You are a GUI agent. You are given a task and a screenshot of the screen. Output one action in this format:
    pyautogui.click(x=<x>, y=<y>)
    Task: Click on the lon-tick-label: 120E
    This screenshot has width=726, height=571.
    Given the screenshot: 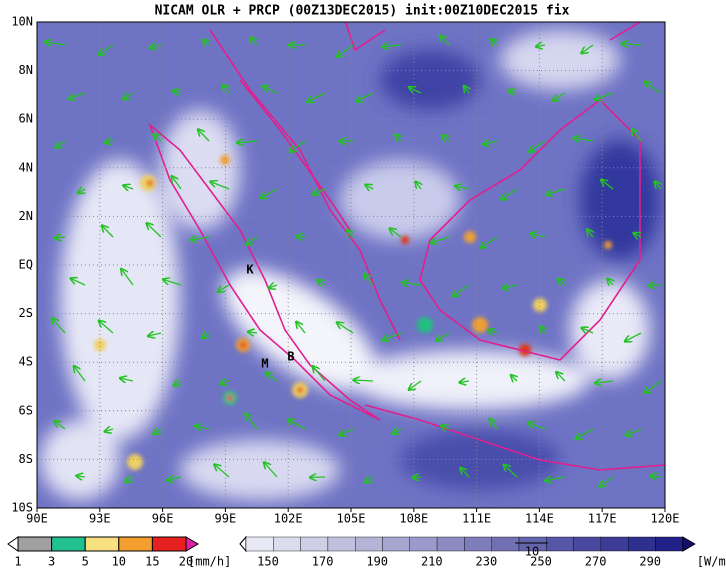 What is the action you would take?
    pyautogui.click(x=665, y=519)
    